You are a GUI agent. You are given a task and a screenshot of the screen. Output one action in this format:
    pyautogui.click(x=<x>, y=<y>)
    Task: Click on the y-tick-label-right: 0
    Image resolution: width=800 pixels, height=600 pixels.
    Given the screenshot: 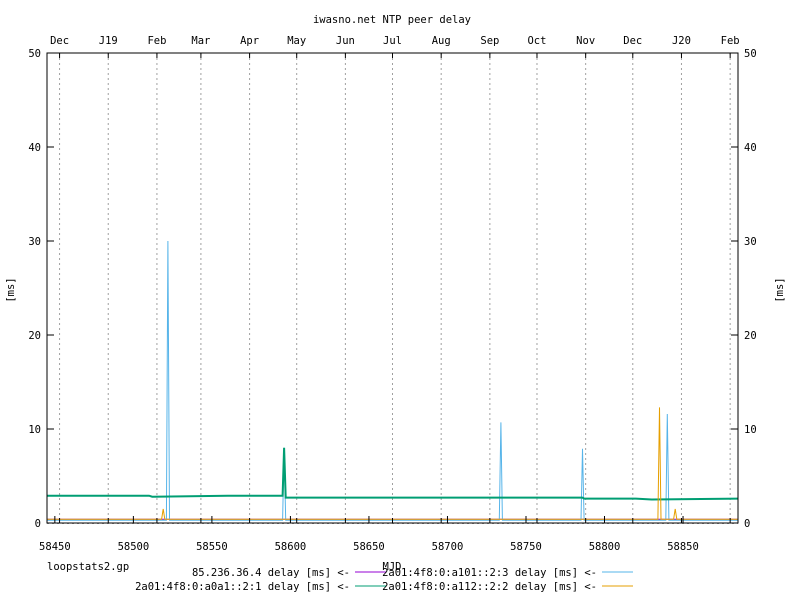 What is the action you would take?
    pyautogui.click(x=747, y=524)
    